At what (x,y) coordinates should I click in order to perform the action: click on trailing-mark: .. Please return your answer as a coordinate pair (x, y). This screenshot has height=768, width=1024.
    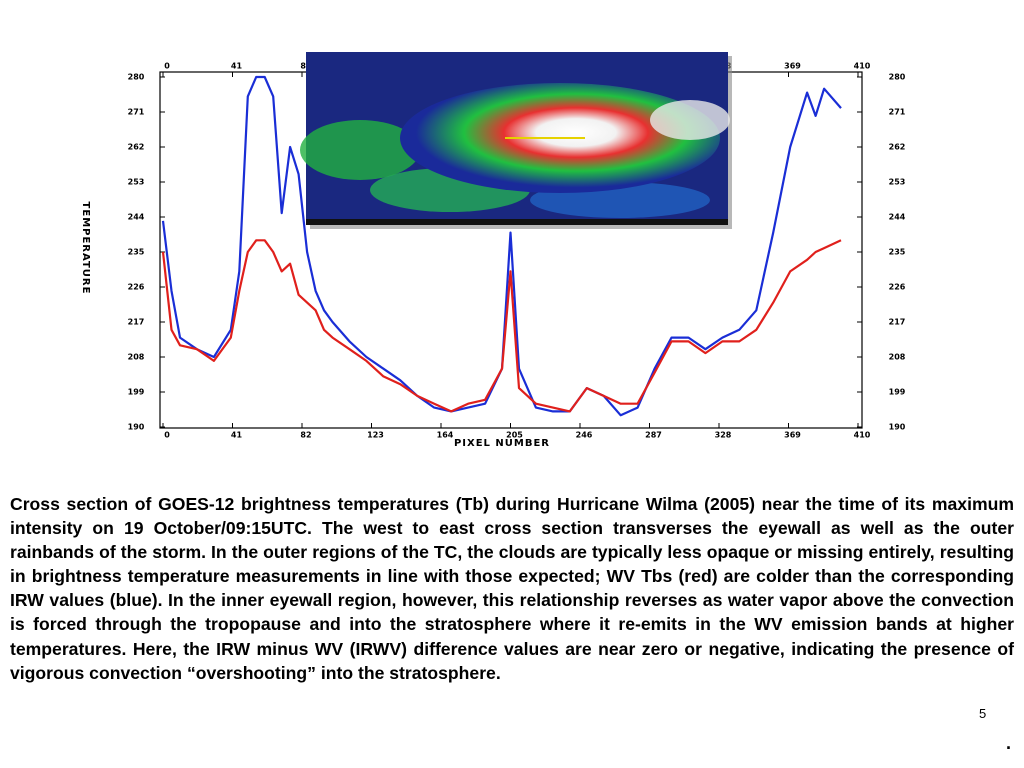
    Looking at the image, I should click on (1009, 743).